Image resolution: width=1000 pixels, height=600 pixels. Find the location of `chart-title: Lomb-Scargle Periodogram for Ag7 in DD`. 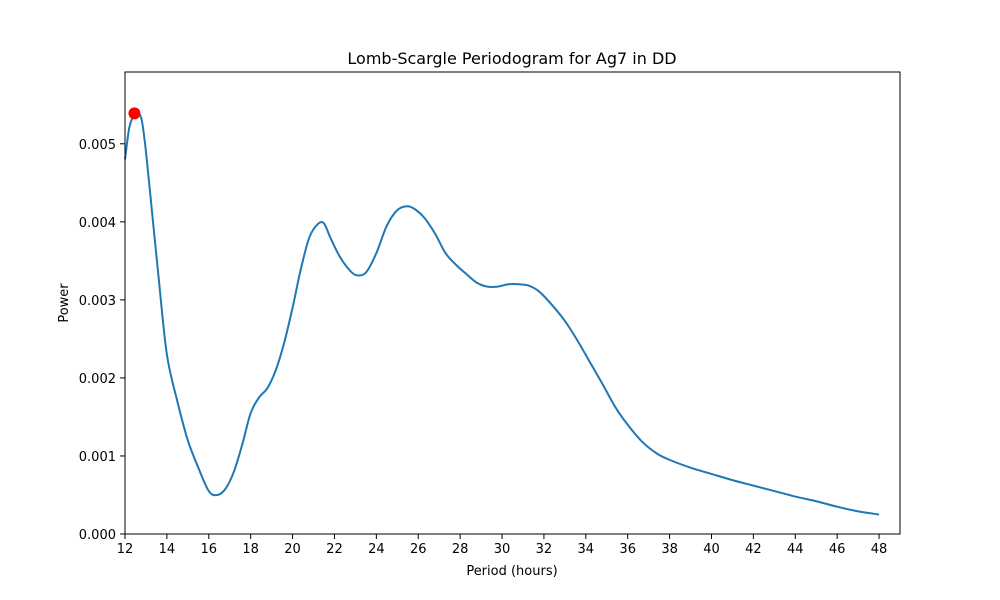

chart-title: Lomb-Scargle Periodogram for Ag7 in DD is located at coordinates (511, 58).